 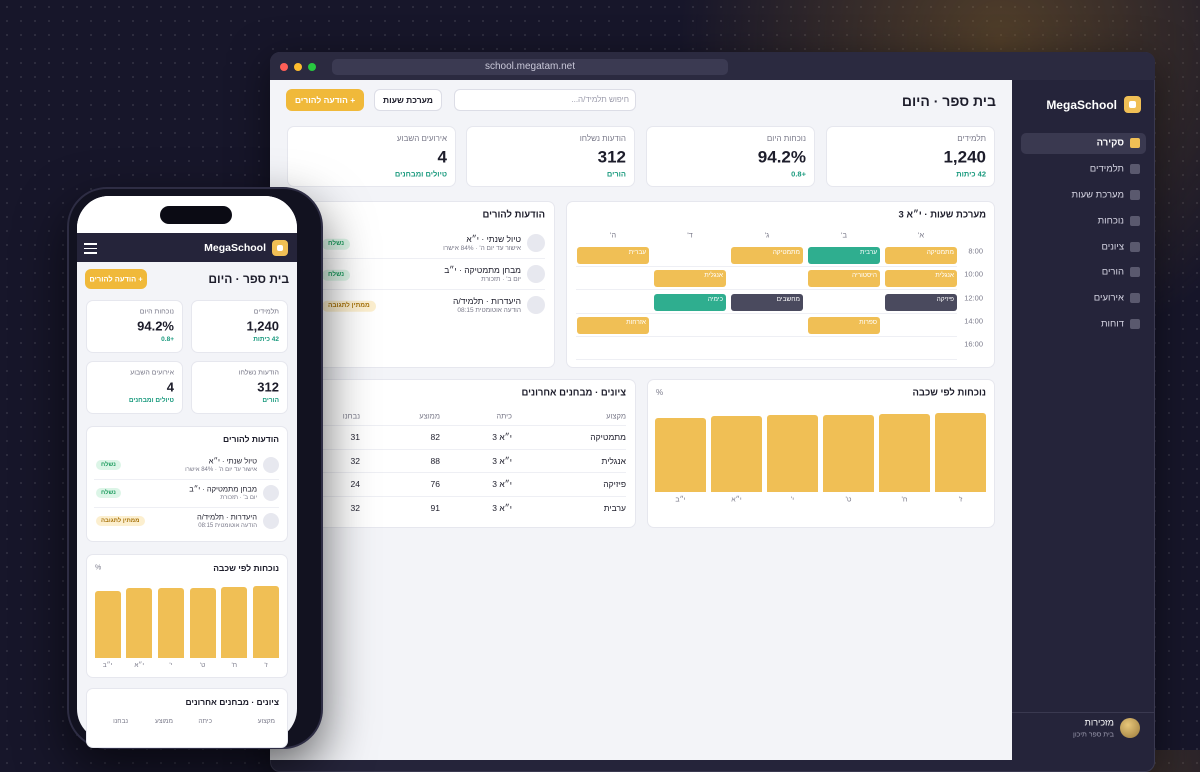 What do you see at coordinates (420, 174) in the screenshot?
I see `stat-sub: טיולים ומבחנים` at bounding box center [420, 174].